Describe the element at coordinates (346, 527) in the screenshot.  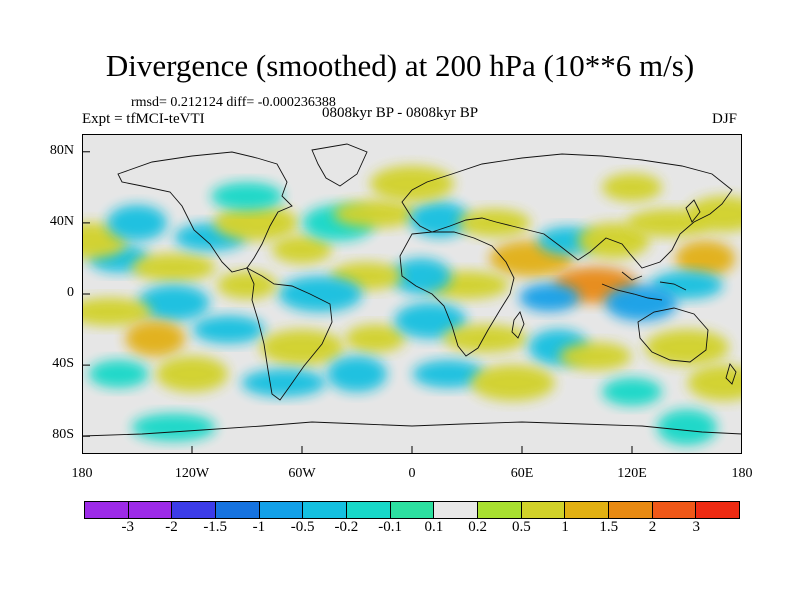
I see `colorbar-label: -0.2` at that location.